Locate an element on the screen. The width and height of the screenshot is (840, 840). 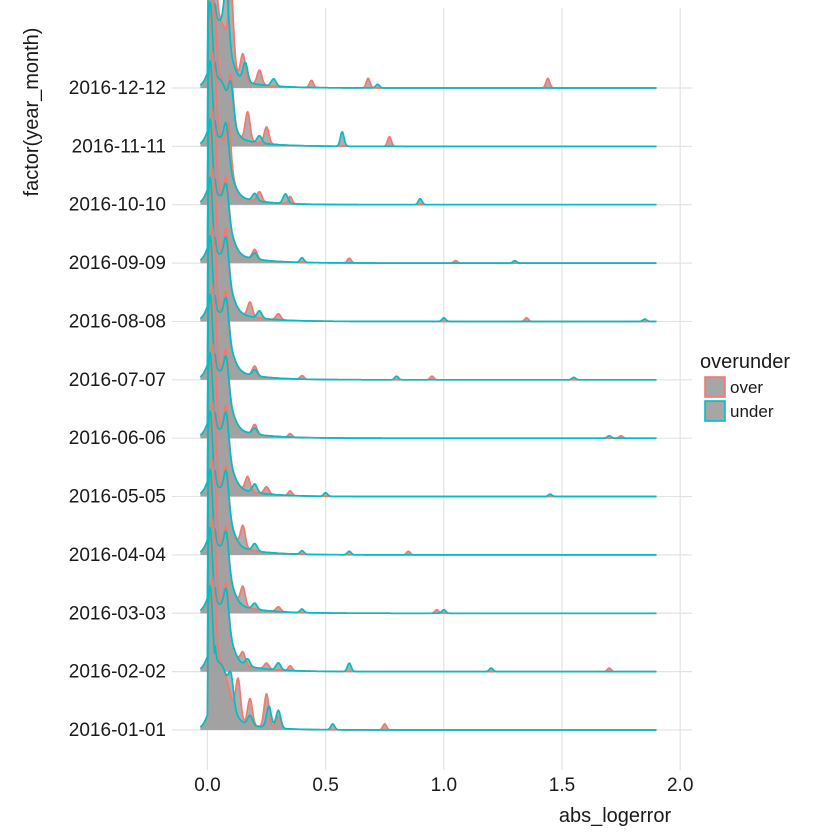
y-tick-label: 2016-09-09 is located at coordinates (117, 263).